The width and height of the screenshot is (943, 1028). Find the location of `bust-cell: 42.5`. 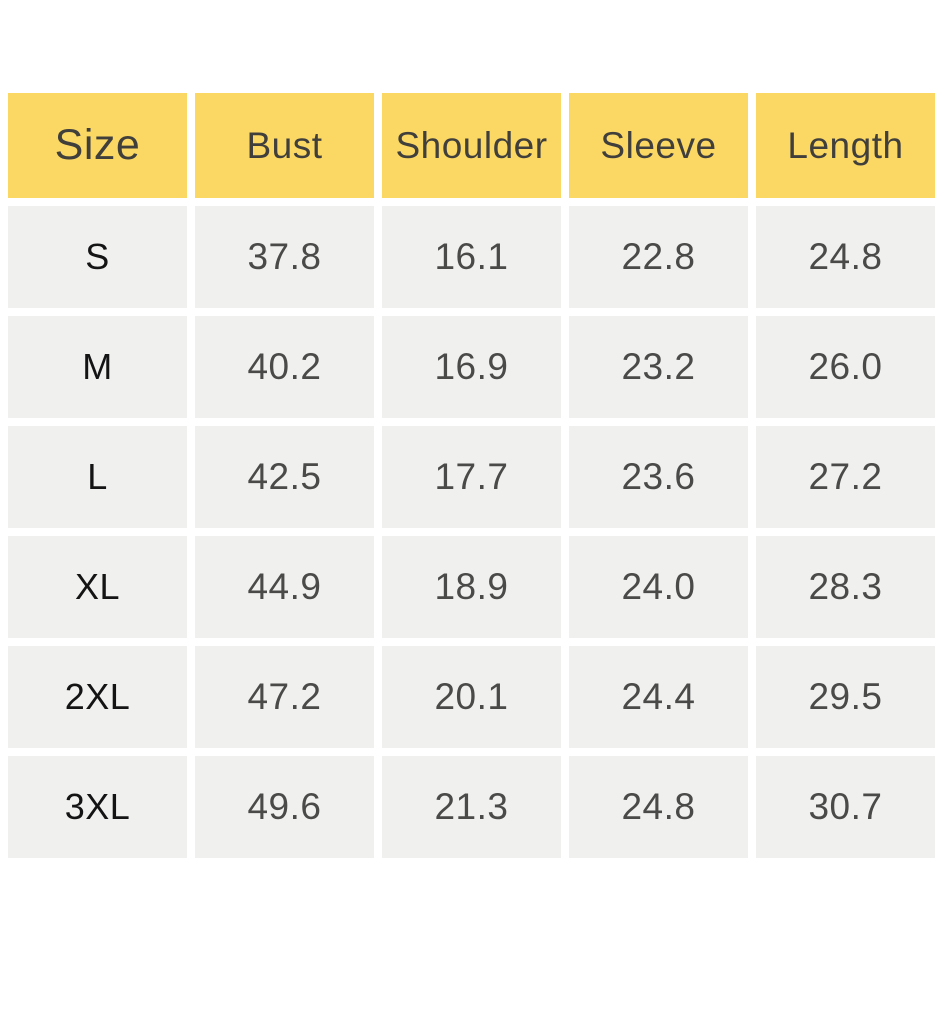

bust-cell: 42.5 is located at coordinates (284, 477).